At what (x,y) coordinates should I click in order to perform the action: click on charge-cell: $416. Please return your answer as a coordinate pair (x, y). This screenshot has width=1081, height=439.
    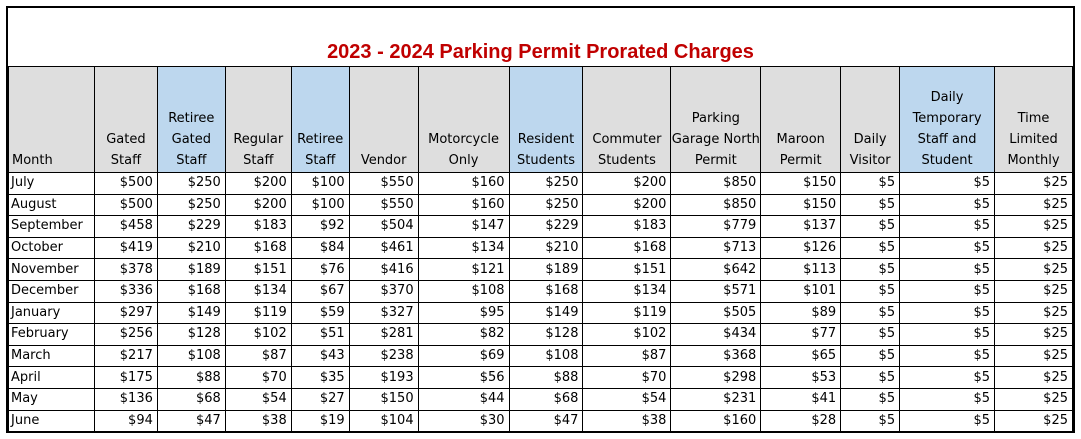
    Looking at the image, I should click on (383, 269).